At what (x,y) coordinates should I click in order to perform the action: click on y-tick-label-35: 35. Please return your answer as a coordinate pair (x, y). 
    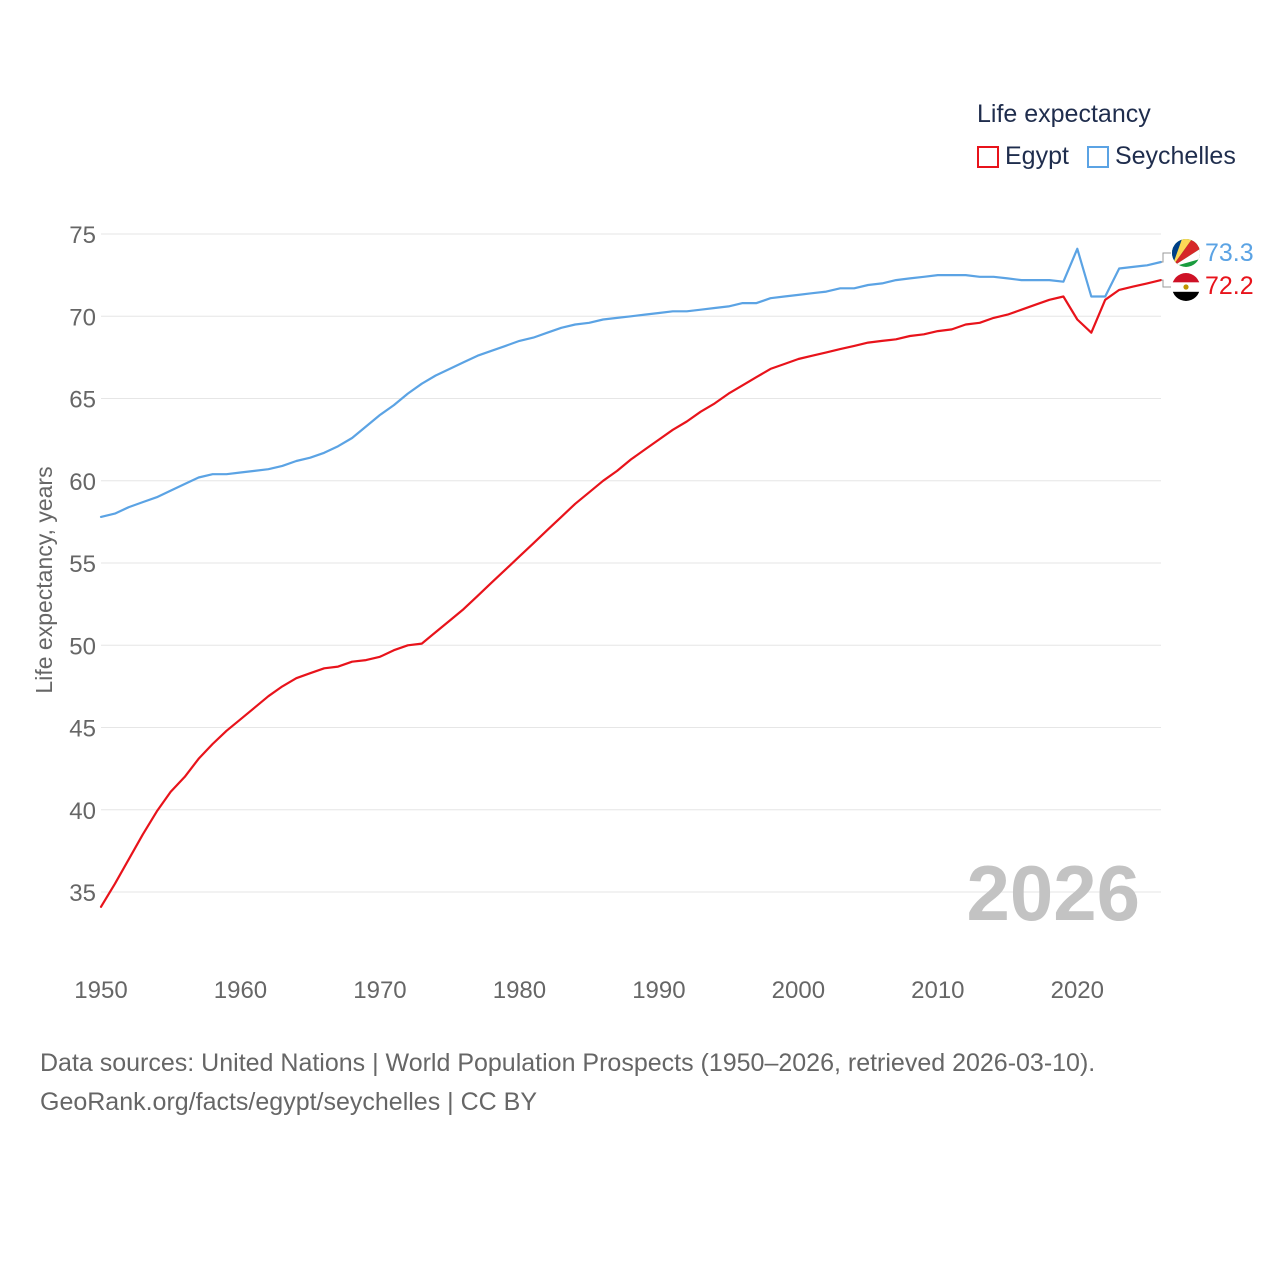
    Looking at the image, I should click on (82, 893).